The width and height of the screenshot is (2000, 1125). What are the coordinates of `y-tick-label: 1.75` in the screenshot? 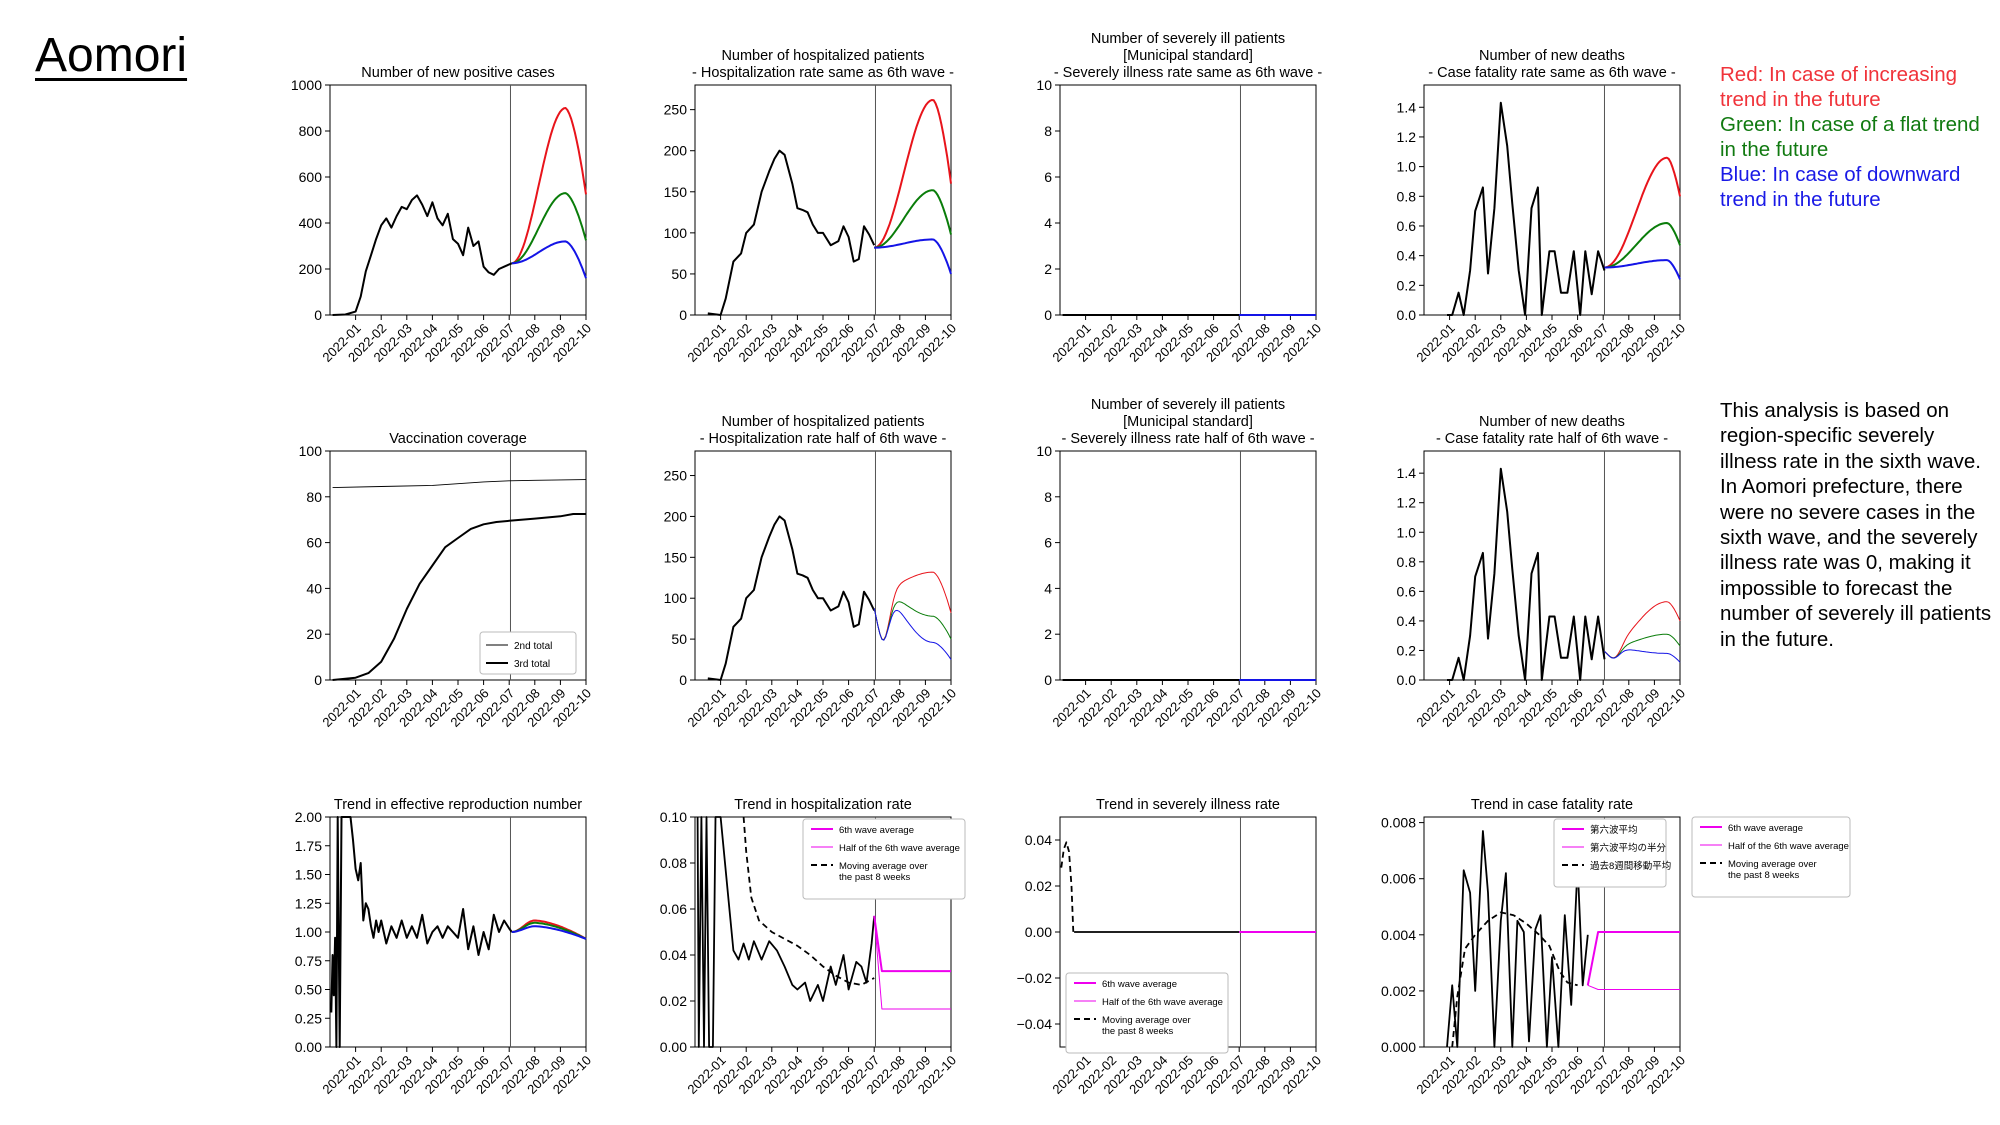 It's located at (308, 846).